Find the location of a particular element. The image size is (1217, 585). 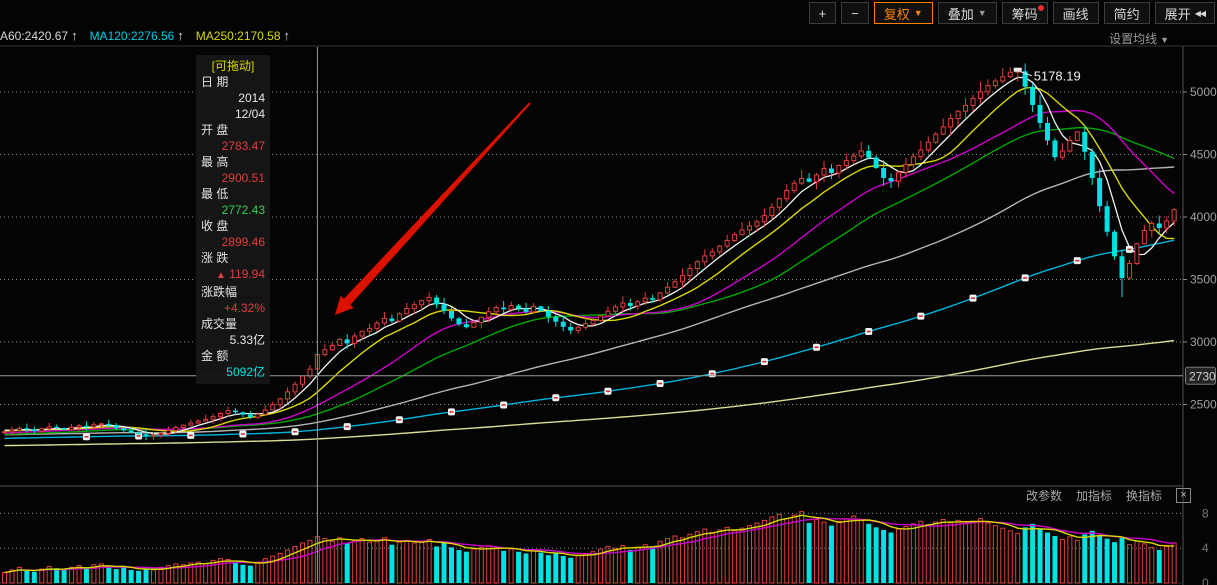

toolbar: + − 复权 ▼ 叠加 ▼ 筹码 画线 简约 展开 ◀◀ is located at coordinates (1011, 13).